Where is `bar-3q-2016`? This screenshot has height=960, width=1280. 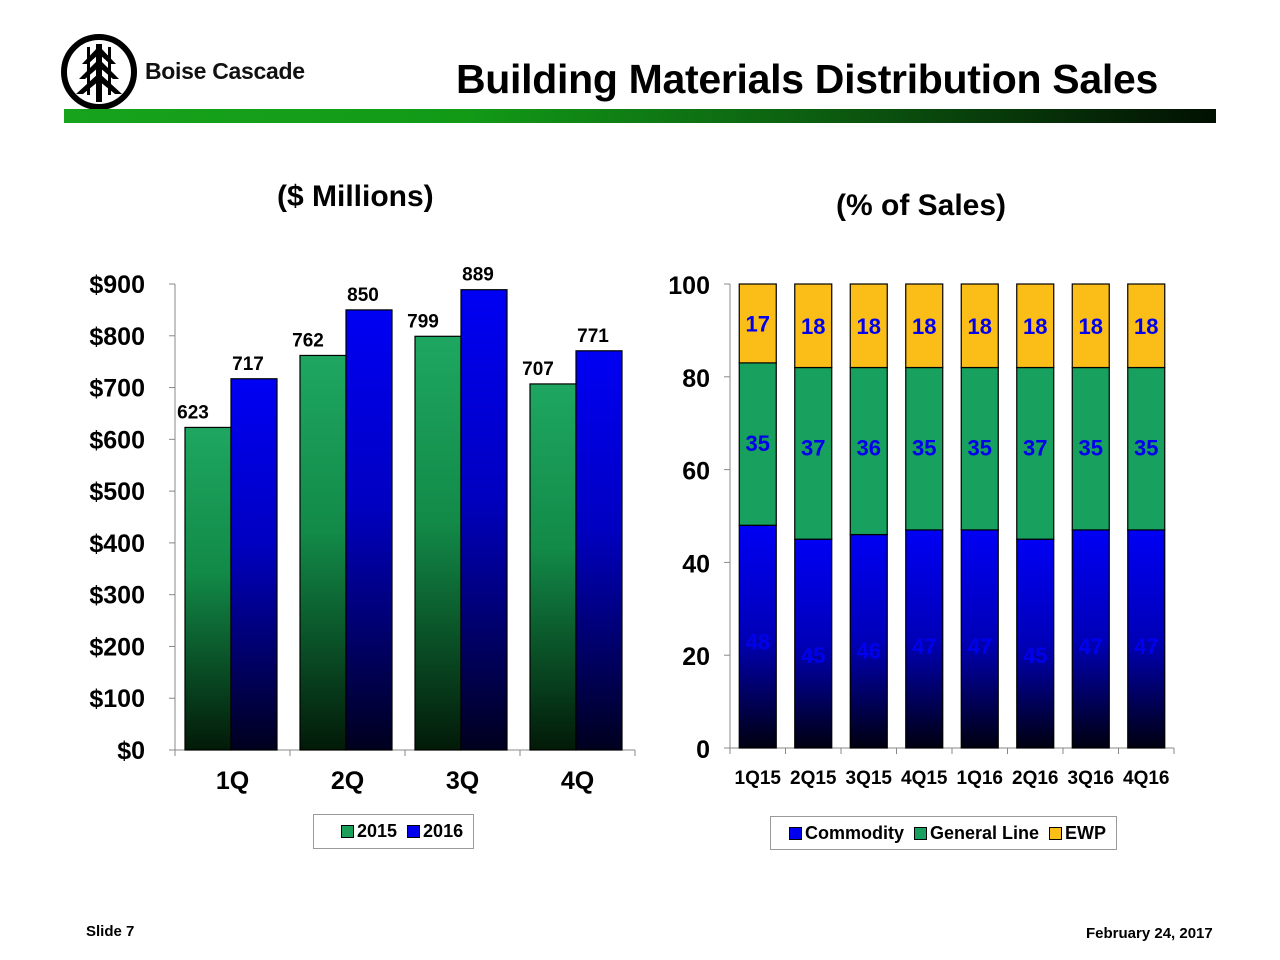 bar-3q-2016 is located at coordinates (484, 520).